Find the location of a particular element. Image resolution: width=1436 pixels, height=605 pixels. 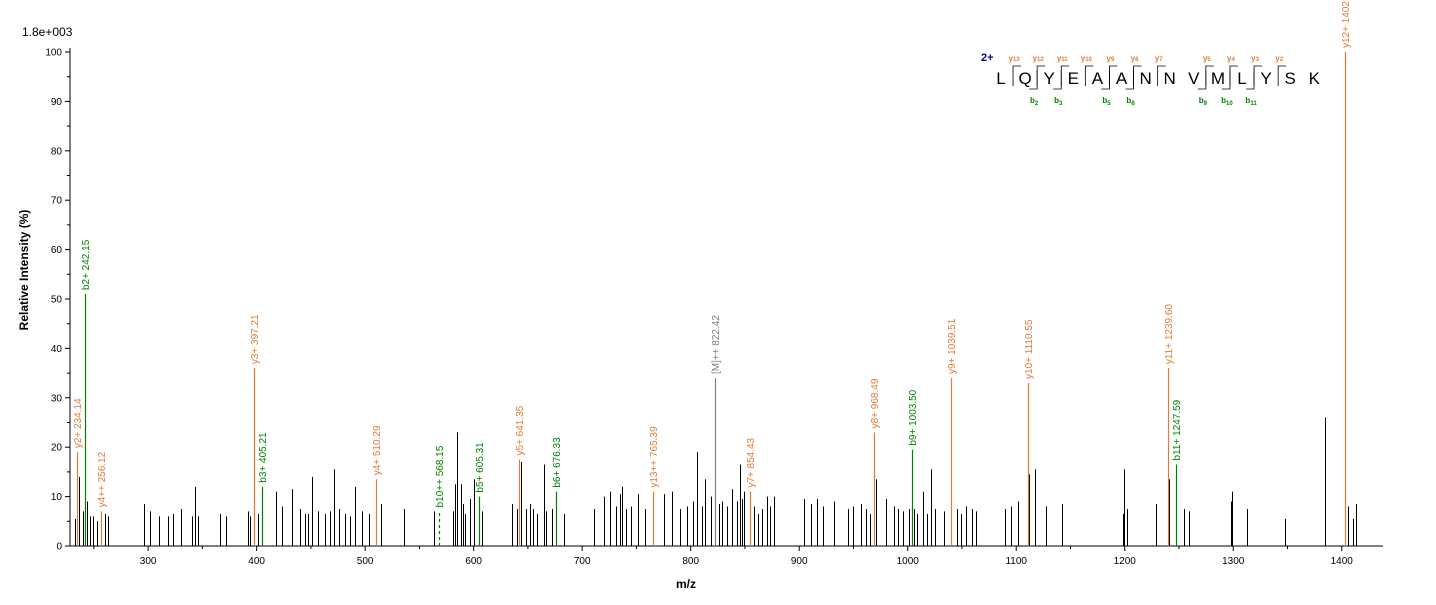

y-axis-title: Relative Intensity (%) is located at coordinates (24, 270).